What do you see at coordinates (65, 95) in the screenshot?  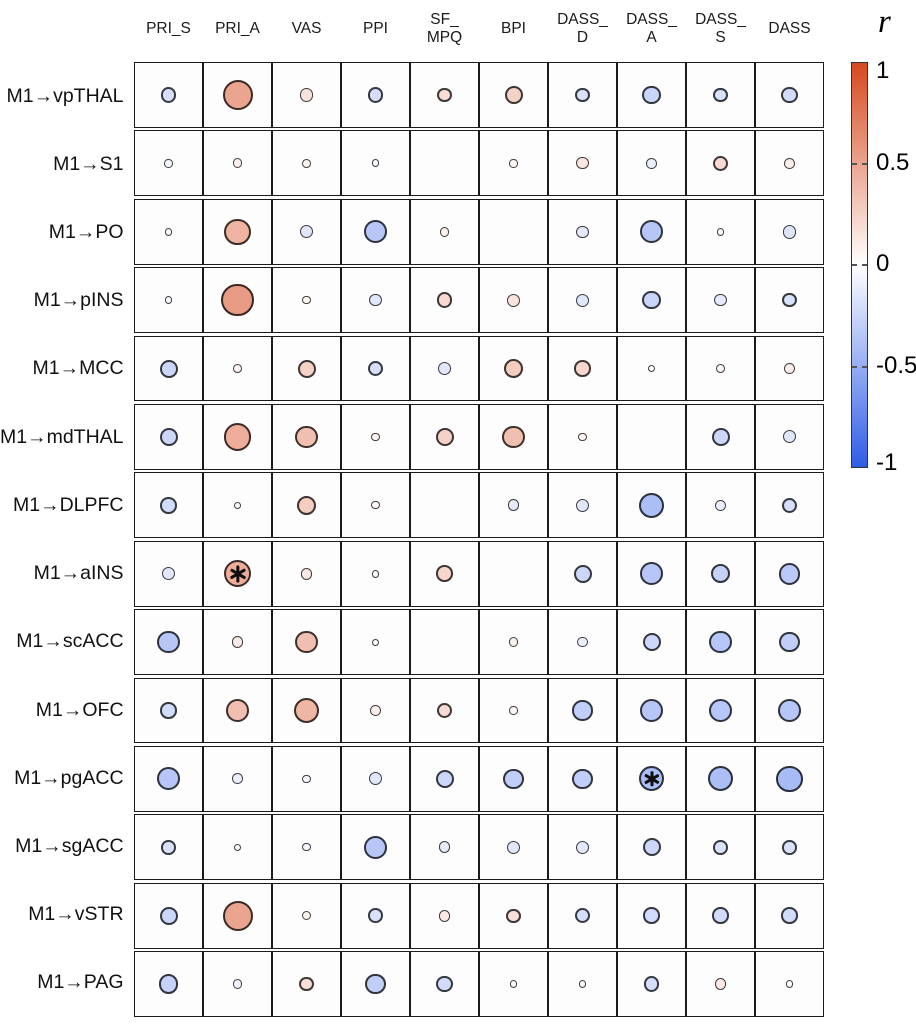 I see `row-label: M1→vpTHAL` at bounding box center [65, 95].